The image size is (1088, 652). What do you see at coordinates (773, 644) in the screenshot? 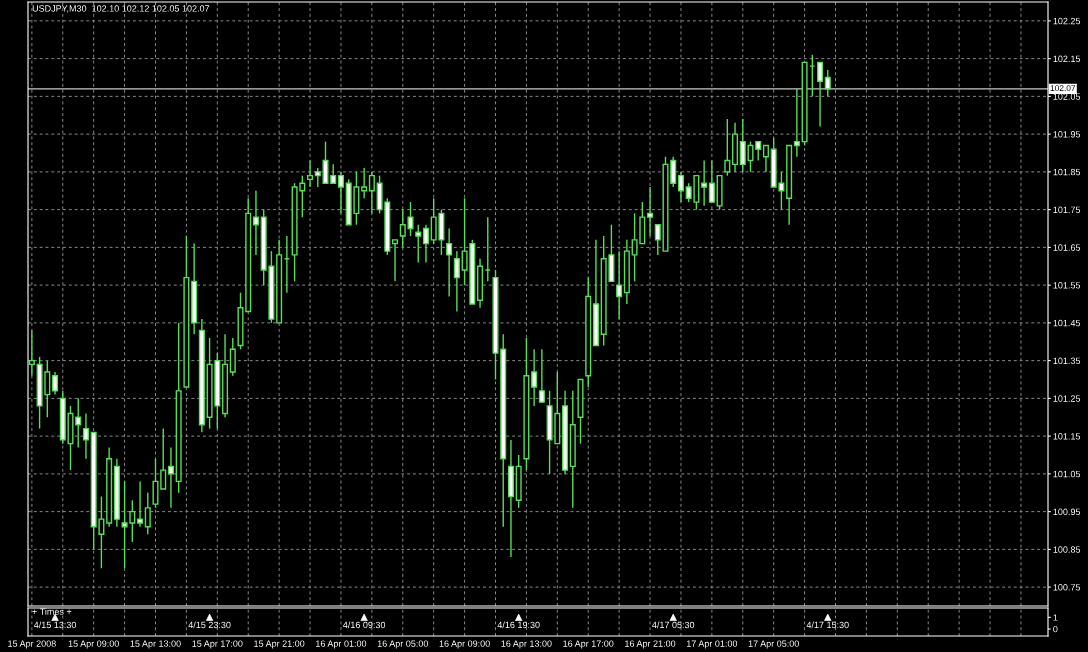
I see `x-tick-label: 17 Apr 05:00` at bounding box center [773, 644].